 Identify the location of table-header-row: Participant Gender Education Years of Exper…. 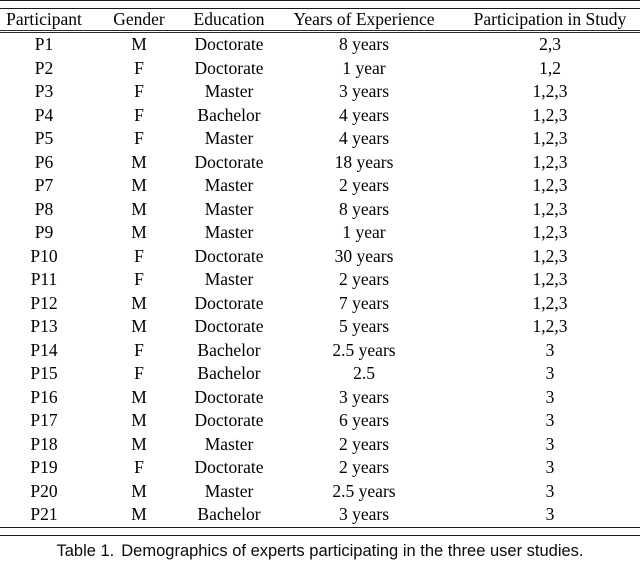
(320, 21).